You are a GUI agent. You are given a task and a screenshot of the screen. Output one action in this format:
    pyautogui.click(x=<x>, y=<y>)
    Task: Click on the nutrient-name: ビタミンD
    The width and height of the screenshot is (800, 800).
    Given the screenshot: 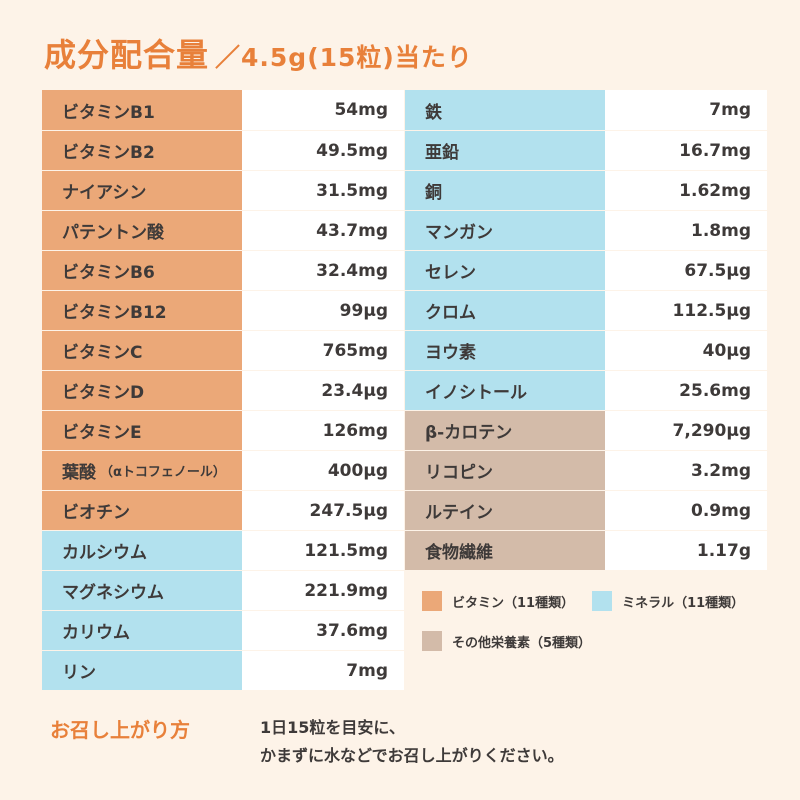 What is the action you would take?
    pyautogui.click(x=103, y=393)
    